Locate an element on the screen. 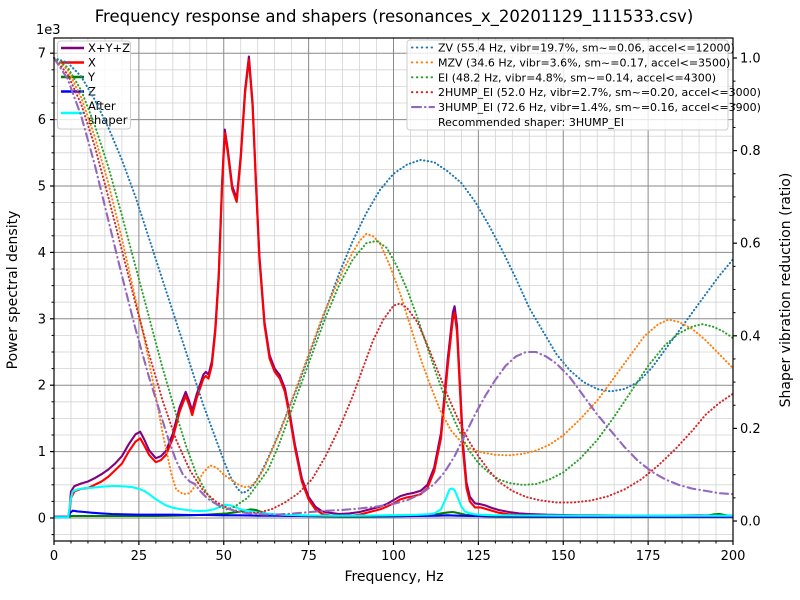 This screenshot has width=800, height=600. x-axis-label: Frequency, Hz is located at coordinates (393, 577).